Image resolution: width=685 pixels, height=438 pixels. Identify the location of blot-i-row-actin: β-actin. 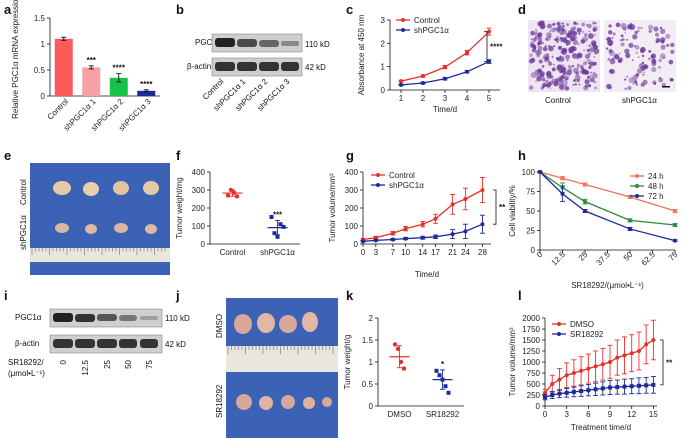
(27, 343).